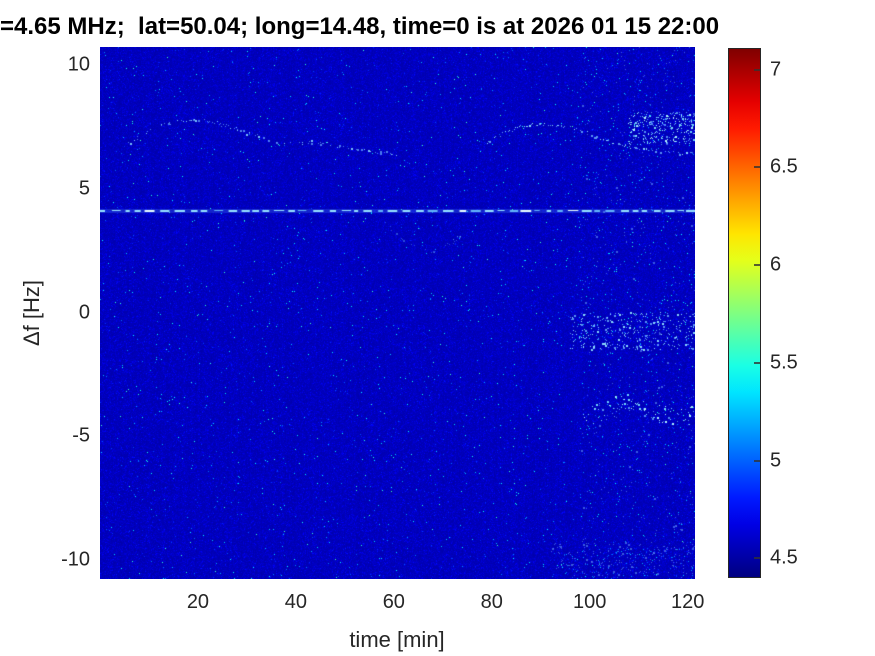 This screenshot has width=875, height=656. What do you see at coordinates (776, 69) in the screenshot?
I see `colorbar-tick-label: 7` at bounding box center [776, 69].